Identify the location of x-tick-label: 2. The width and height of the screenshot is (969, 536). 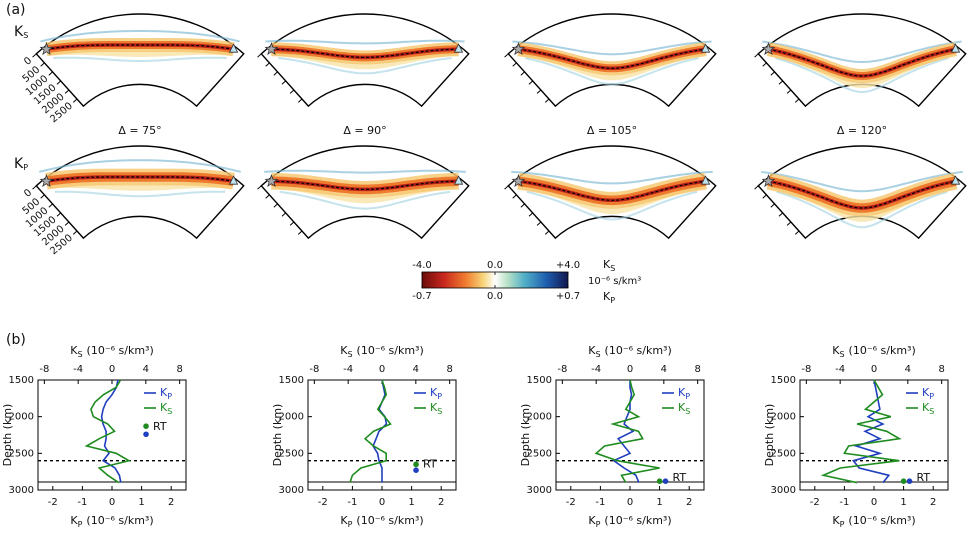
(933, 502).